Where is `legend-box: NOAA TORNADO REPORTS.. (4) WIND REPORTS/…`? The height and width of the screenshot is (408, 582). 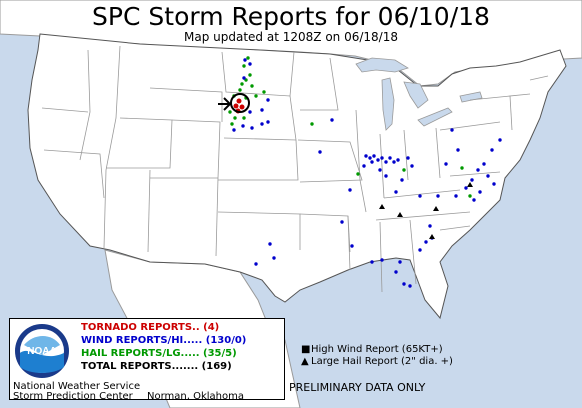
legend-box: NOAA TORNADO REPORTS.. (4) WIND REPORTS/… is located at coordinates (147, 359).